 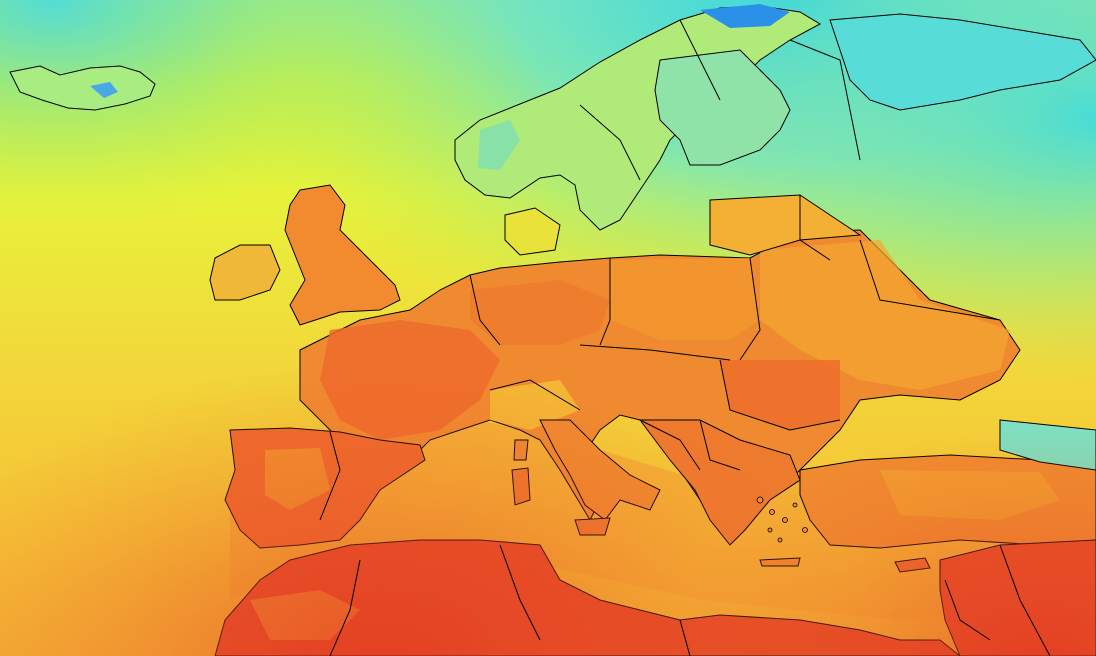 What do you see at coordinates (1025, 600) in the screenshot?
I see `border-syria-iraq` at bounding box center [1025, 600].